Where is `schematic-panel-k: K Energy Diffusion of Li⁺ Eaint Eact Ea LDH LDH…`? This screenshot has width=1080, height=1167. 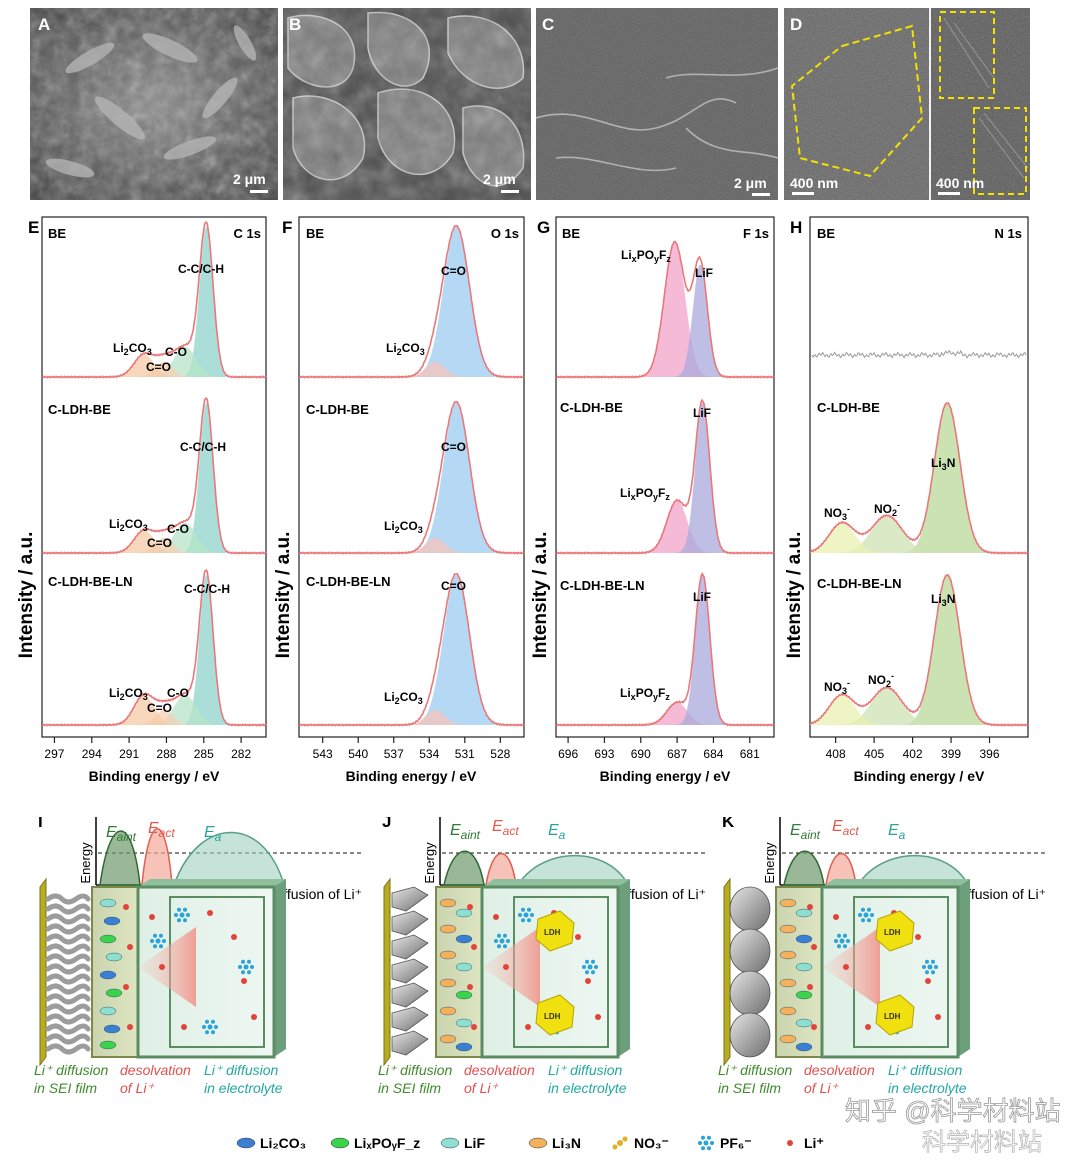
schematic-panel-k: K Energy Diffusion of Li⁺ Eaint Eact Ea LDH LDH… is located at coordinates (883, 956).